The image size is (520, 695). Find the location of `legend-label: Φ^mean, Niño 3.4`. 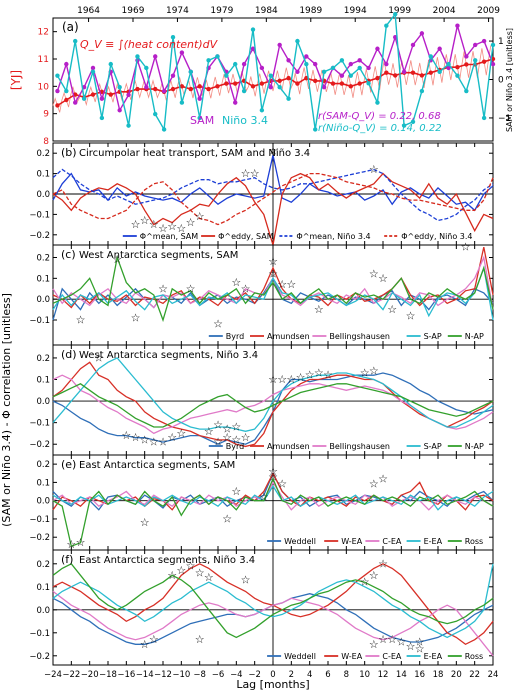

legend-label: Φ^mean, Niño 3.4 is located at coordinates (333, 236).